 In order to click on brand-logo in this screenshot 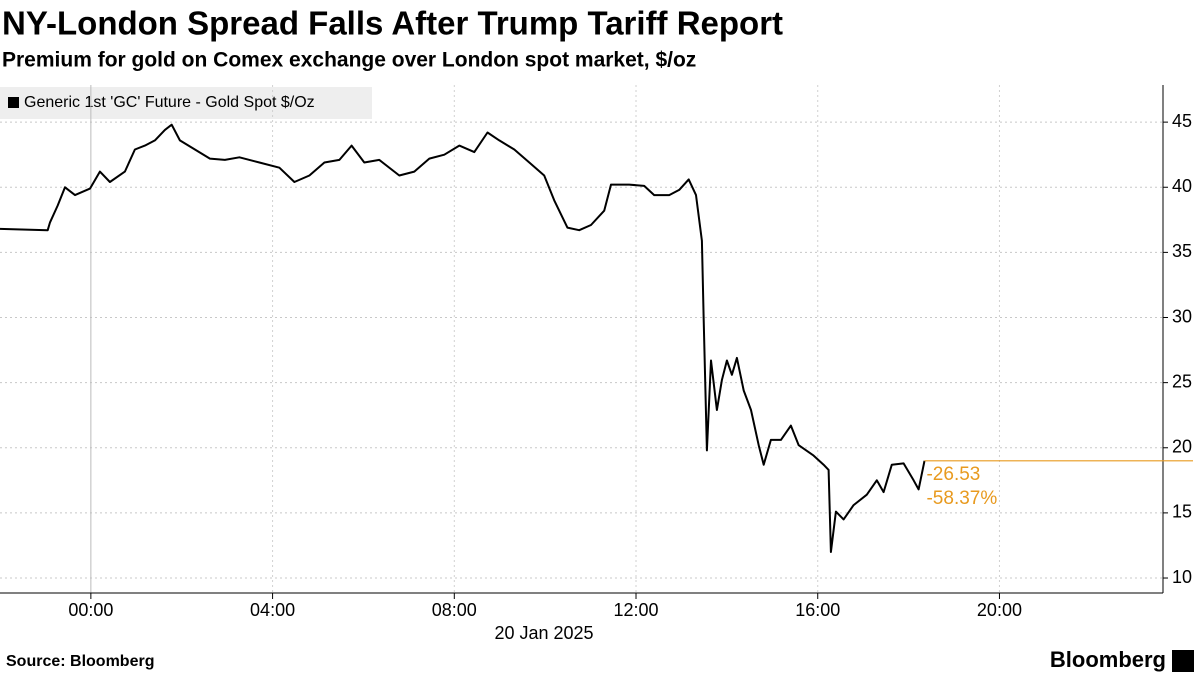, I will do `click(1183, 661)`.